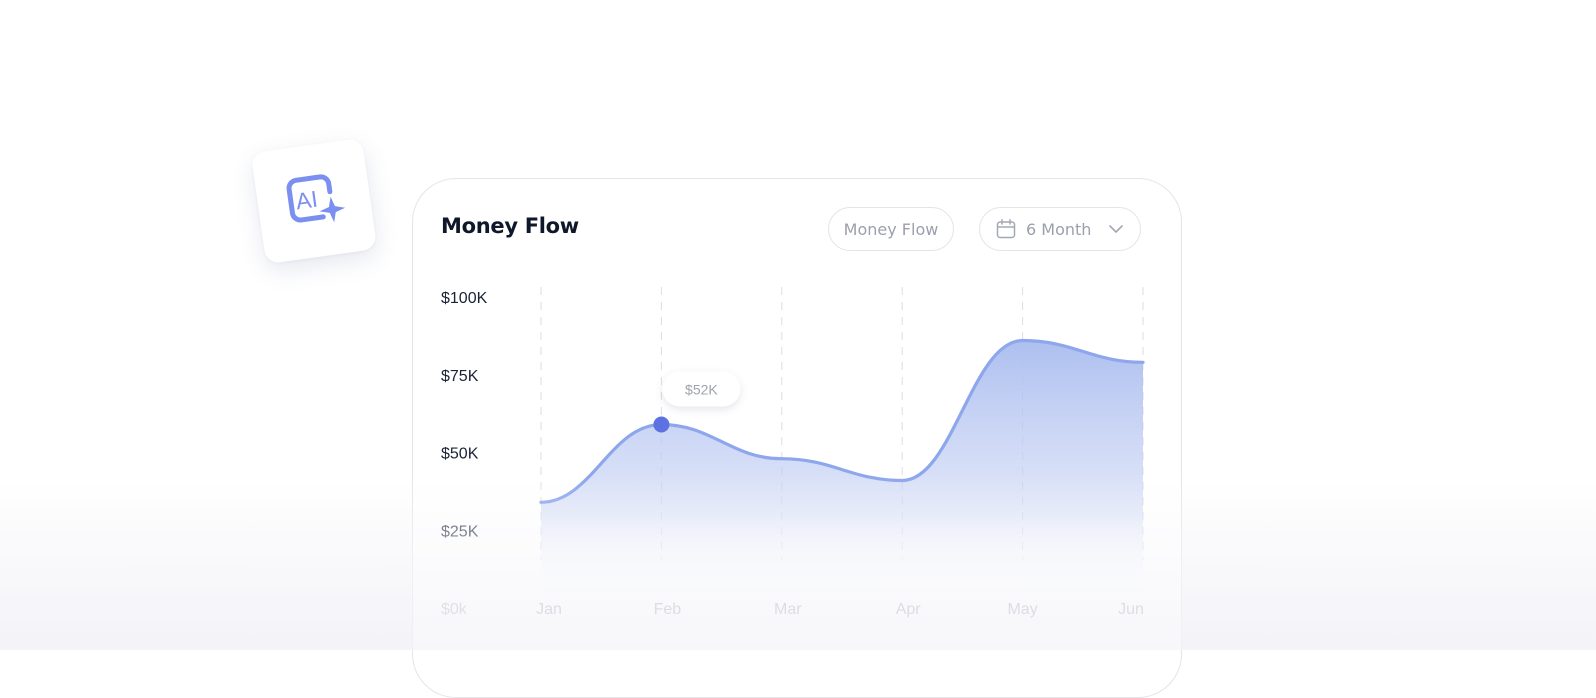 The height and width of the screenshot is (698, 1596). What do you see at coordinates (460, 531) in the screenshot?
I see `y-tick-label: $25K` at bounding box center [460, 531].